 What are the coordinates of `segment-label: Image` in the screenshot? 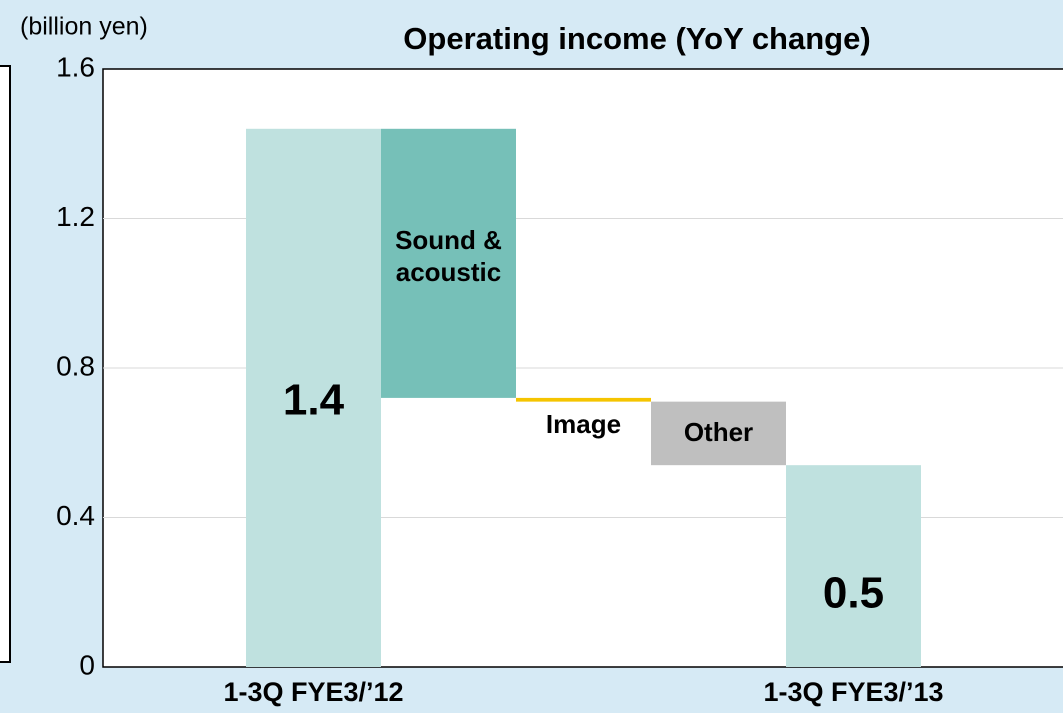 It's located at (583, 423).